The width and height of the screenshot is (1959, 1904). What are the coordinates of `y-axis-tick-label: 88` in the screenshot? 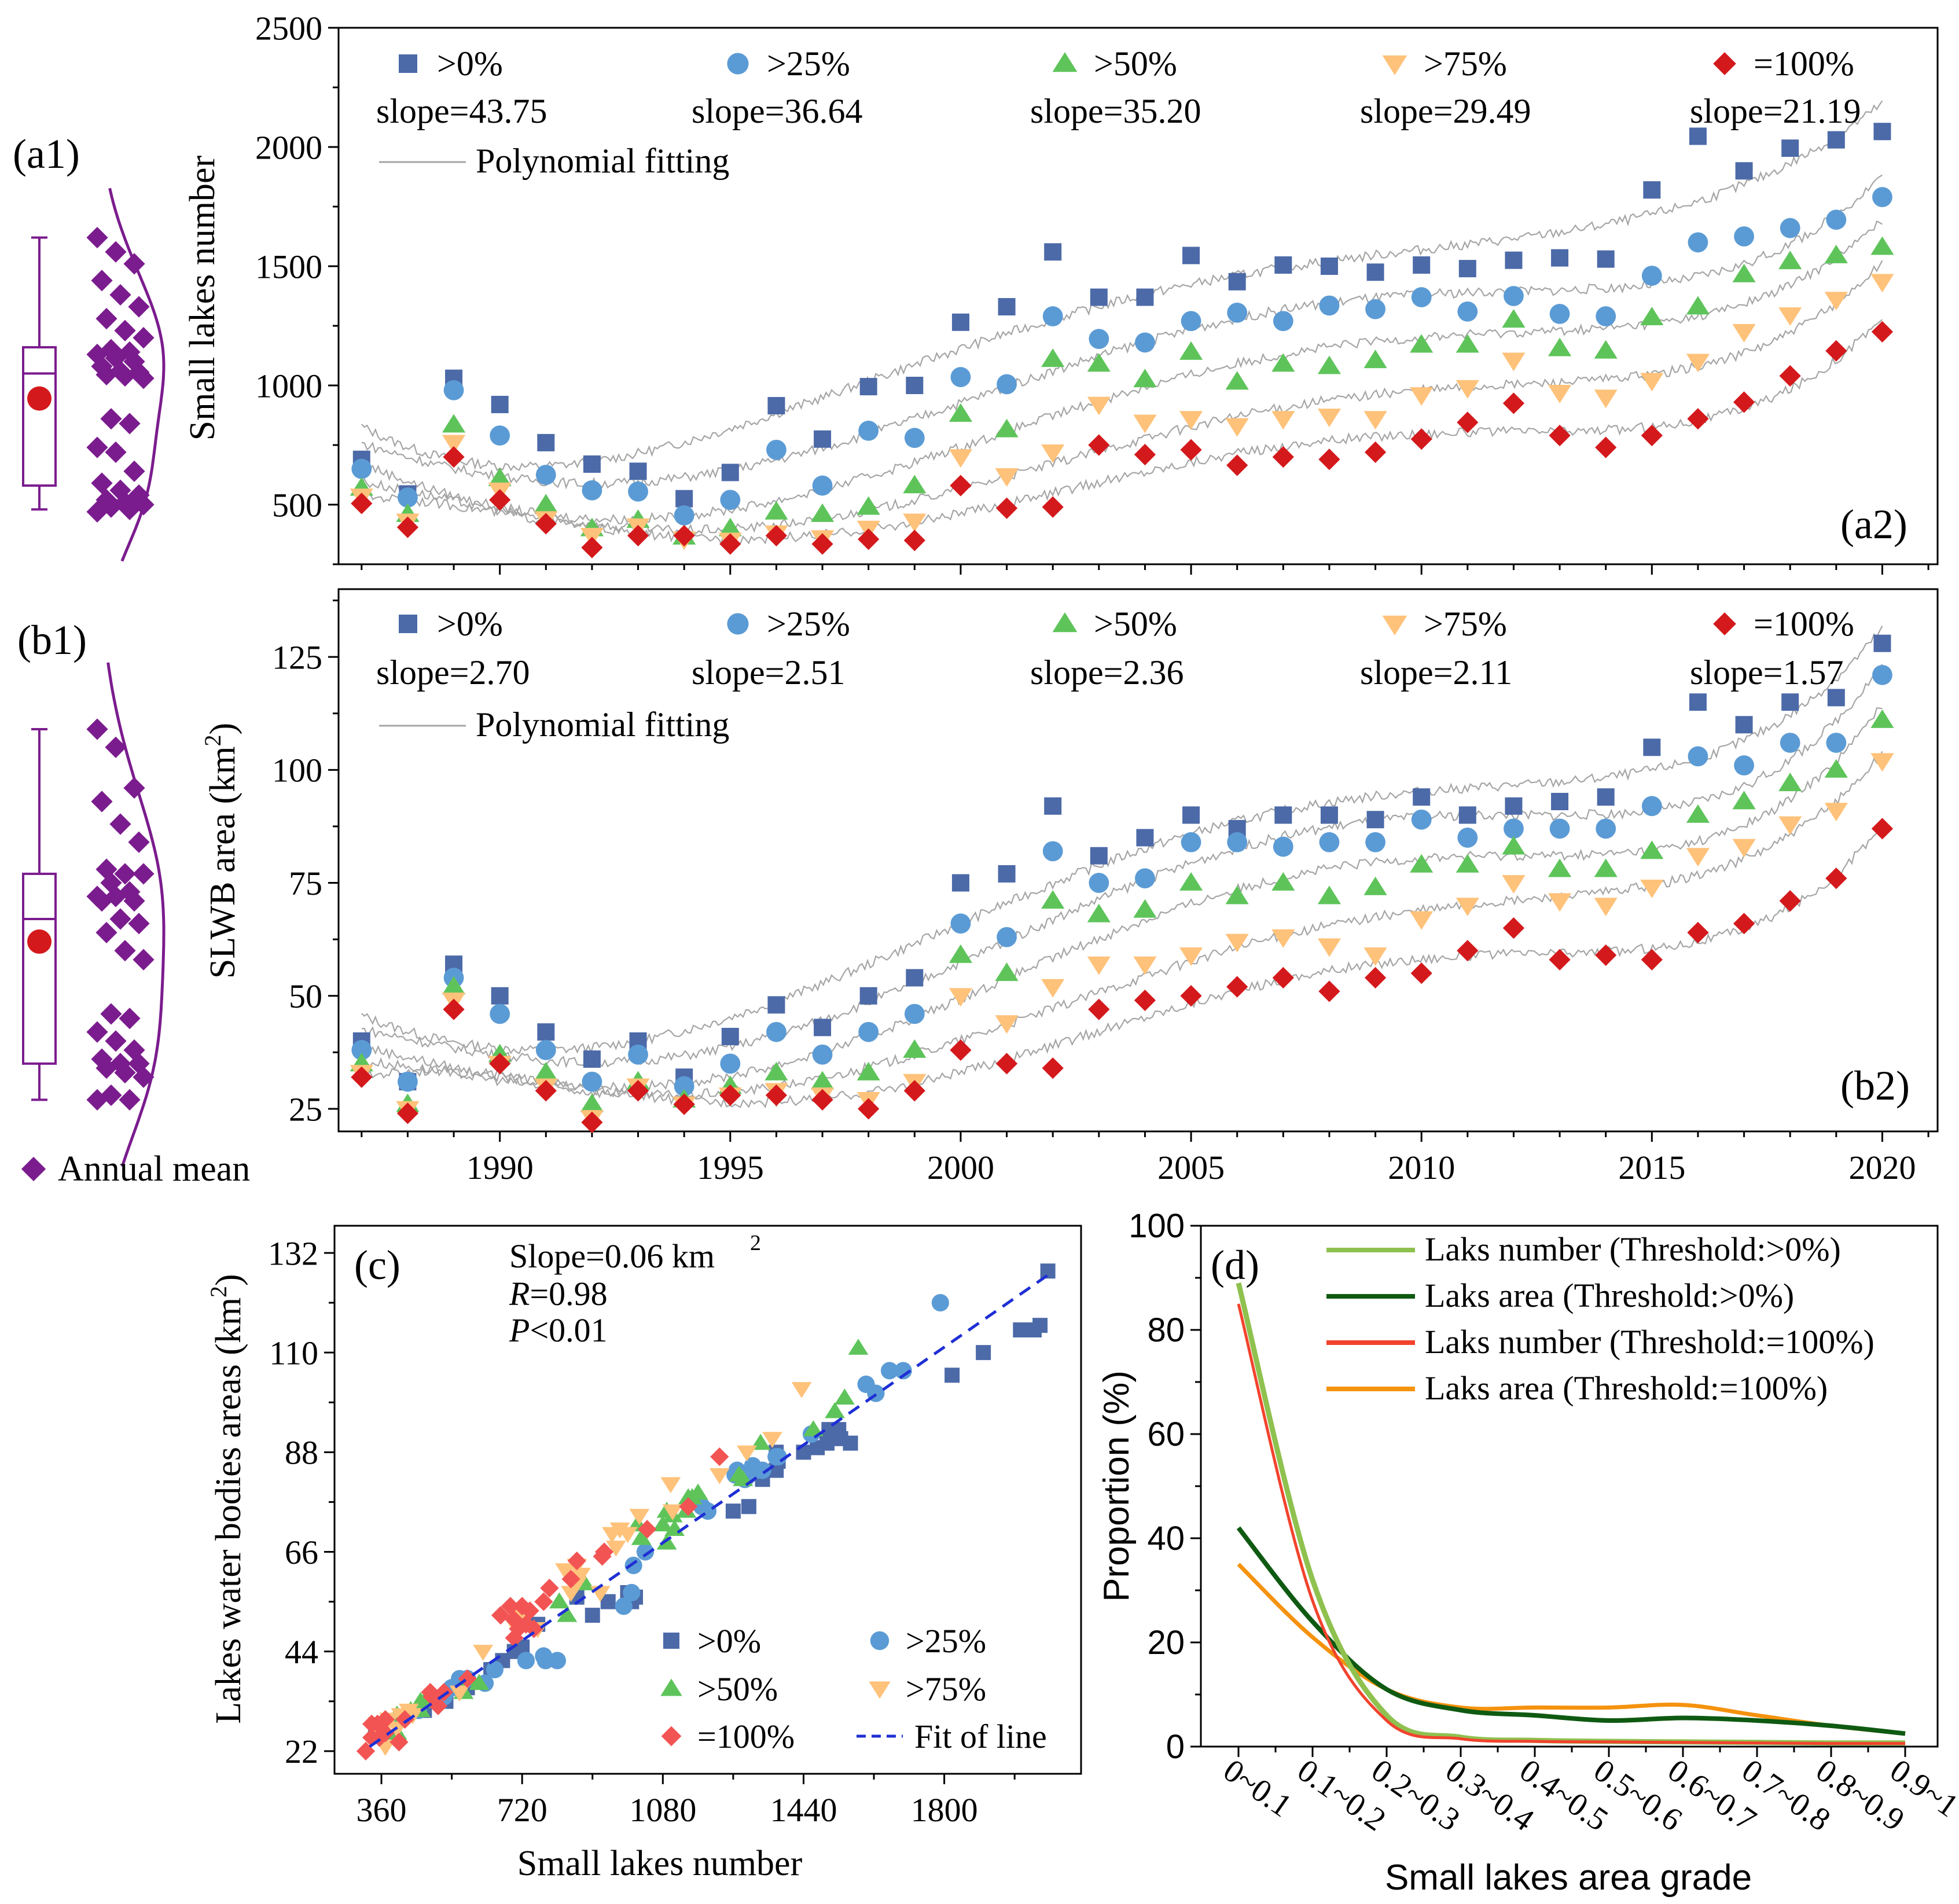 It's located at (301, 1453).